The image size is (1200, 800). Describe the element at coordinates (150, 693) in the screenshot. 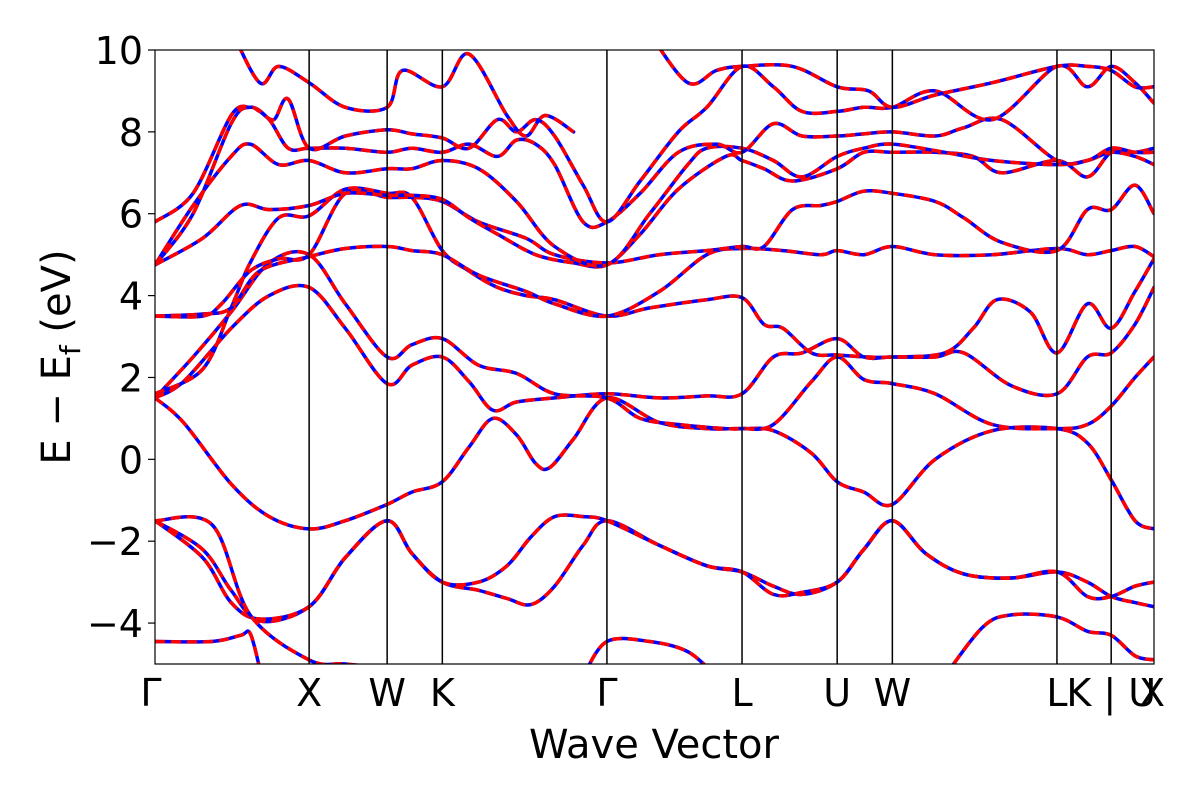

I see `x-tick-label-0: Γ` at that location.